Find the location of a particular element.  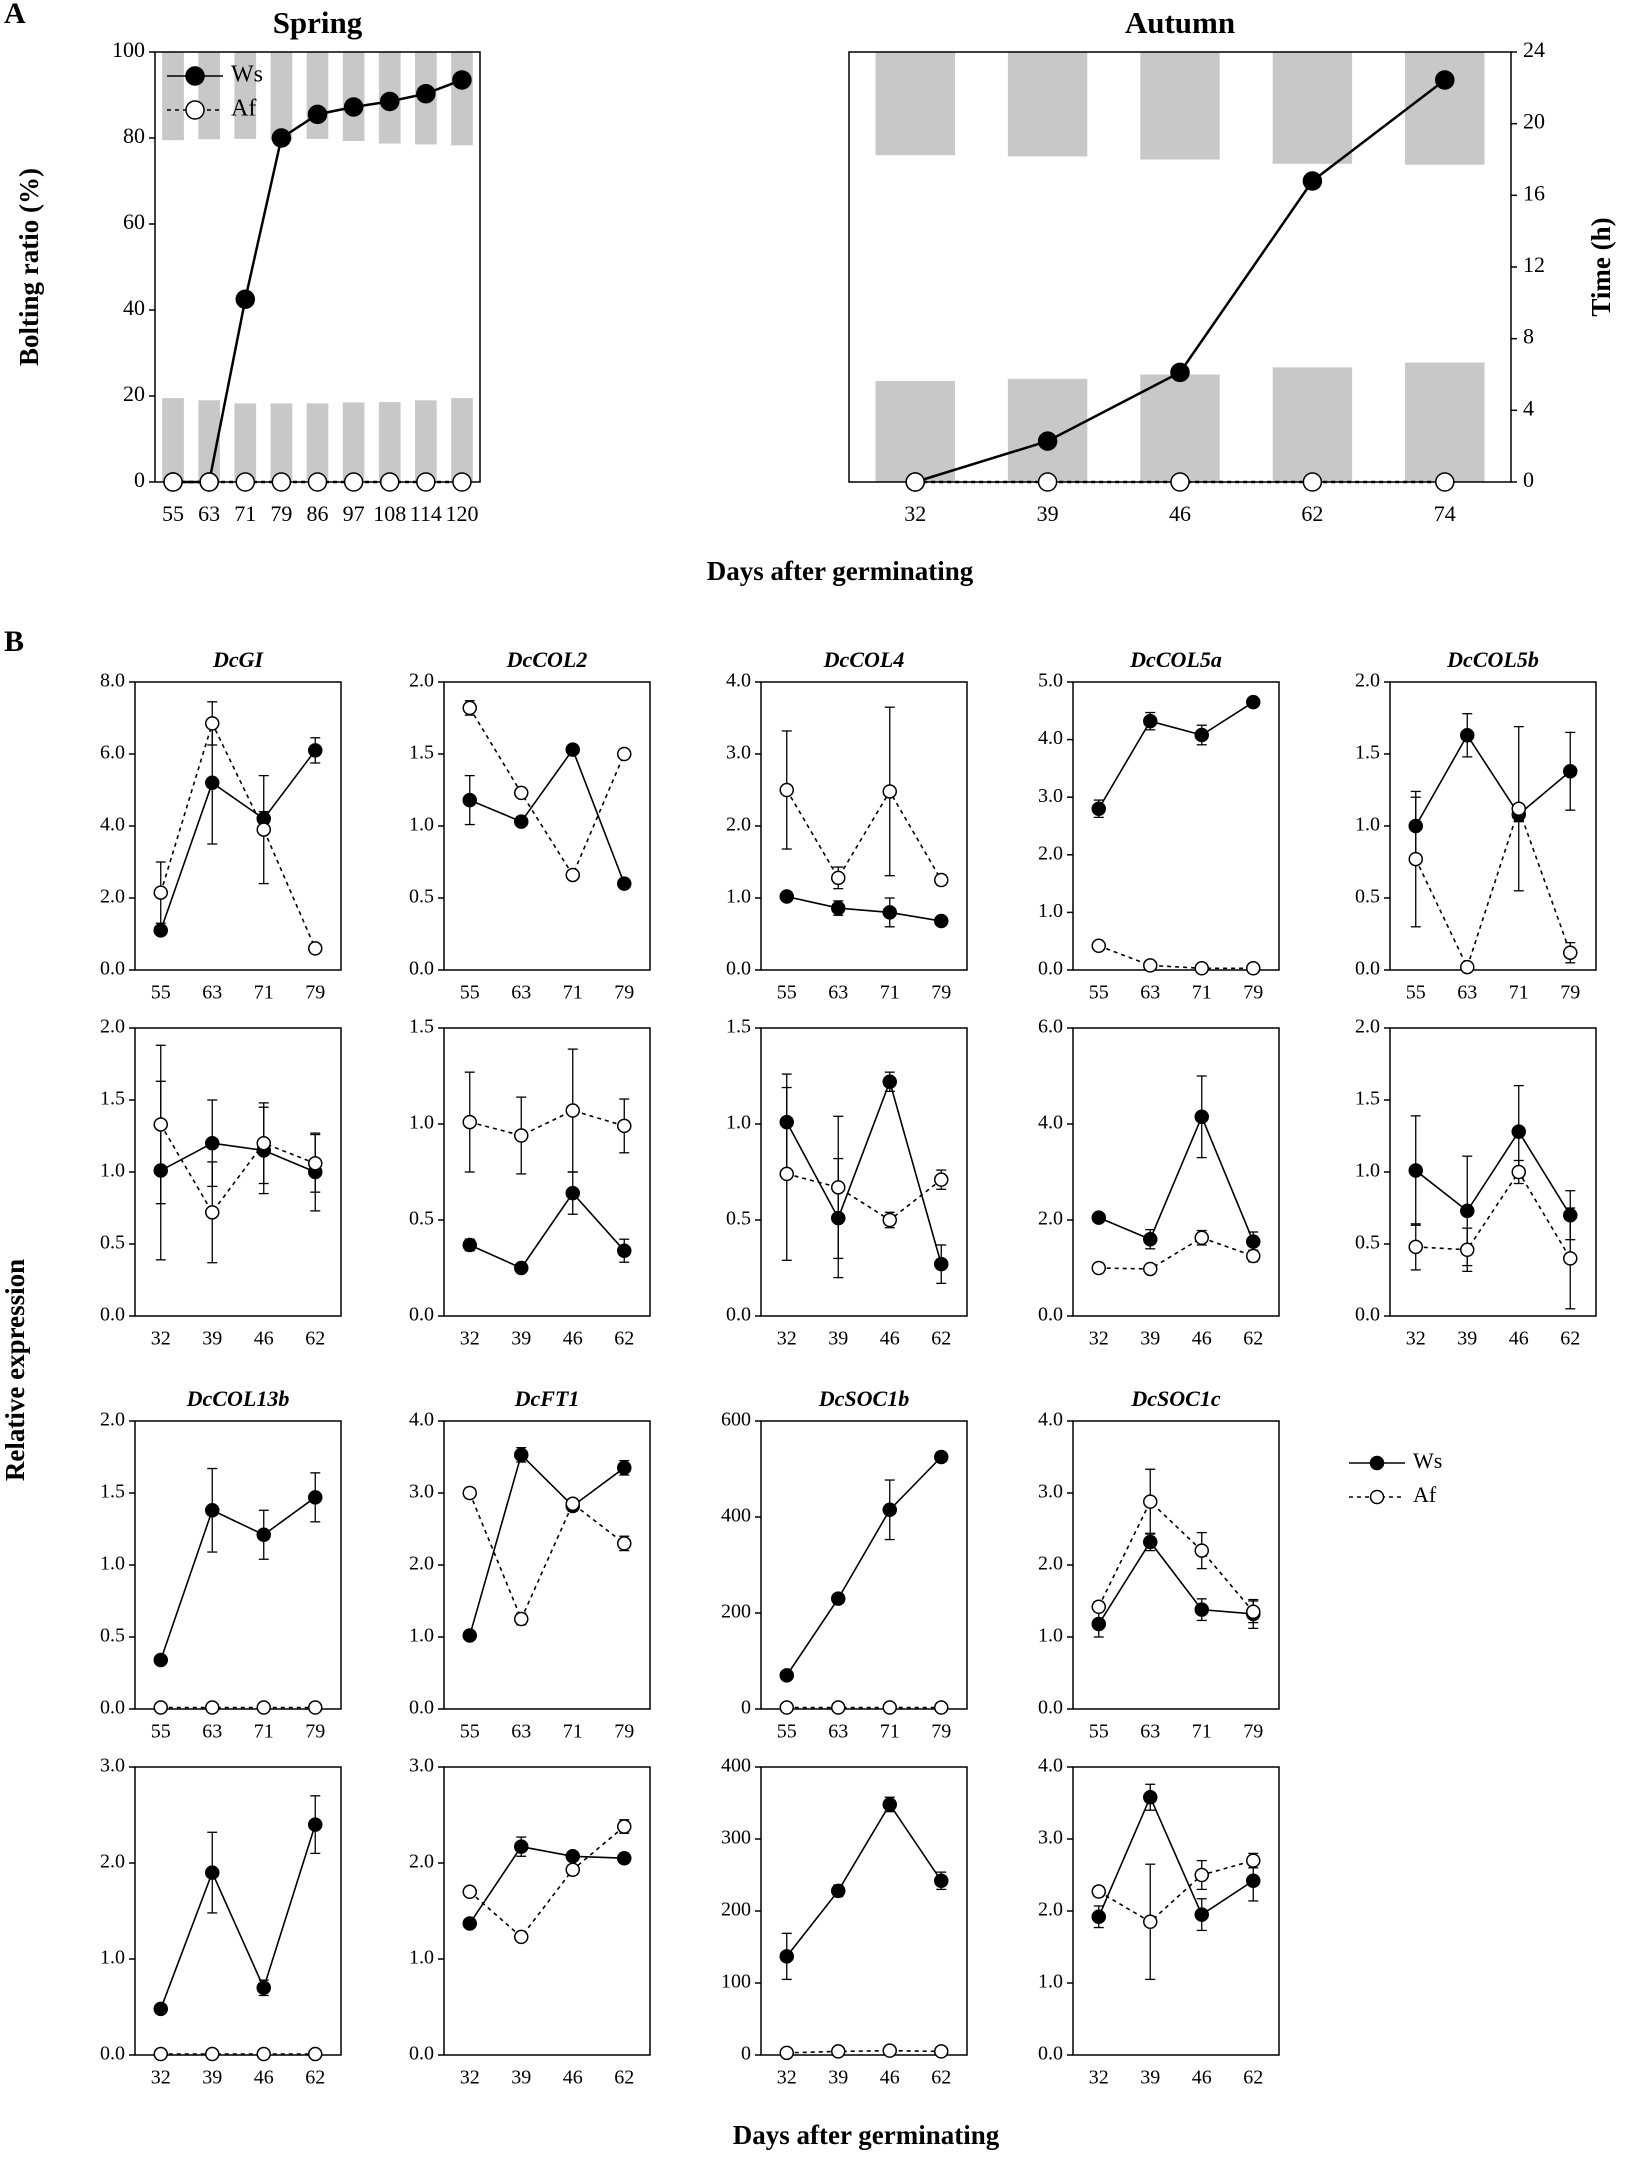

y2-tick-label: 20 is located at coordinates (1534, 121).